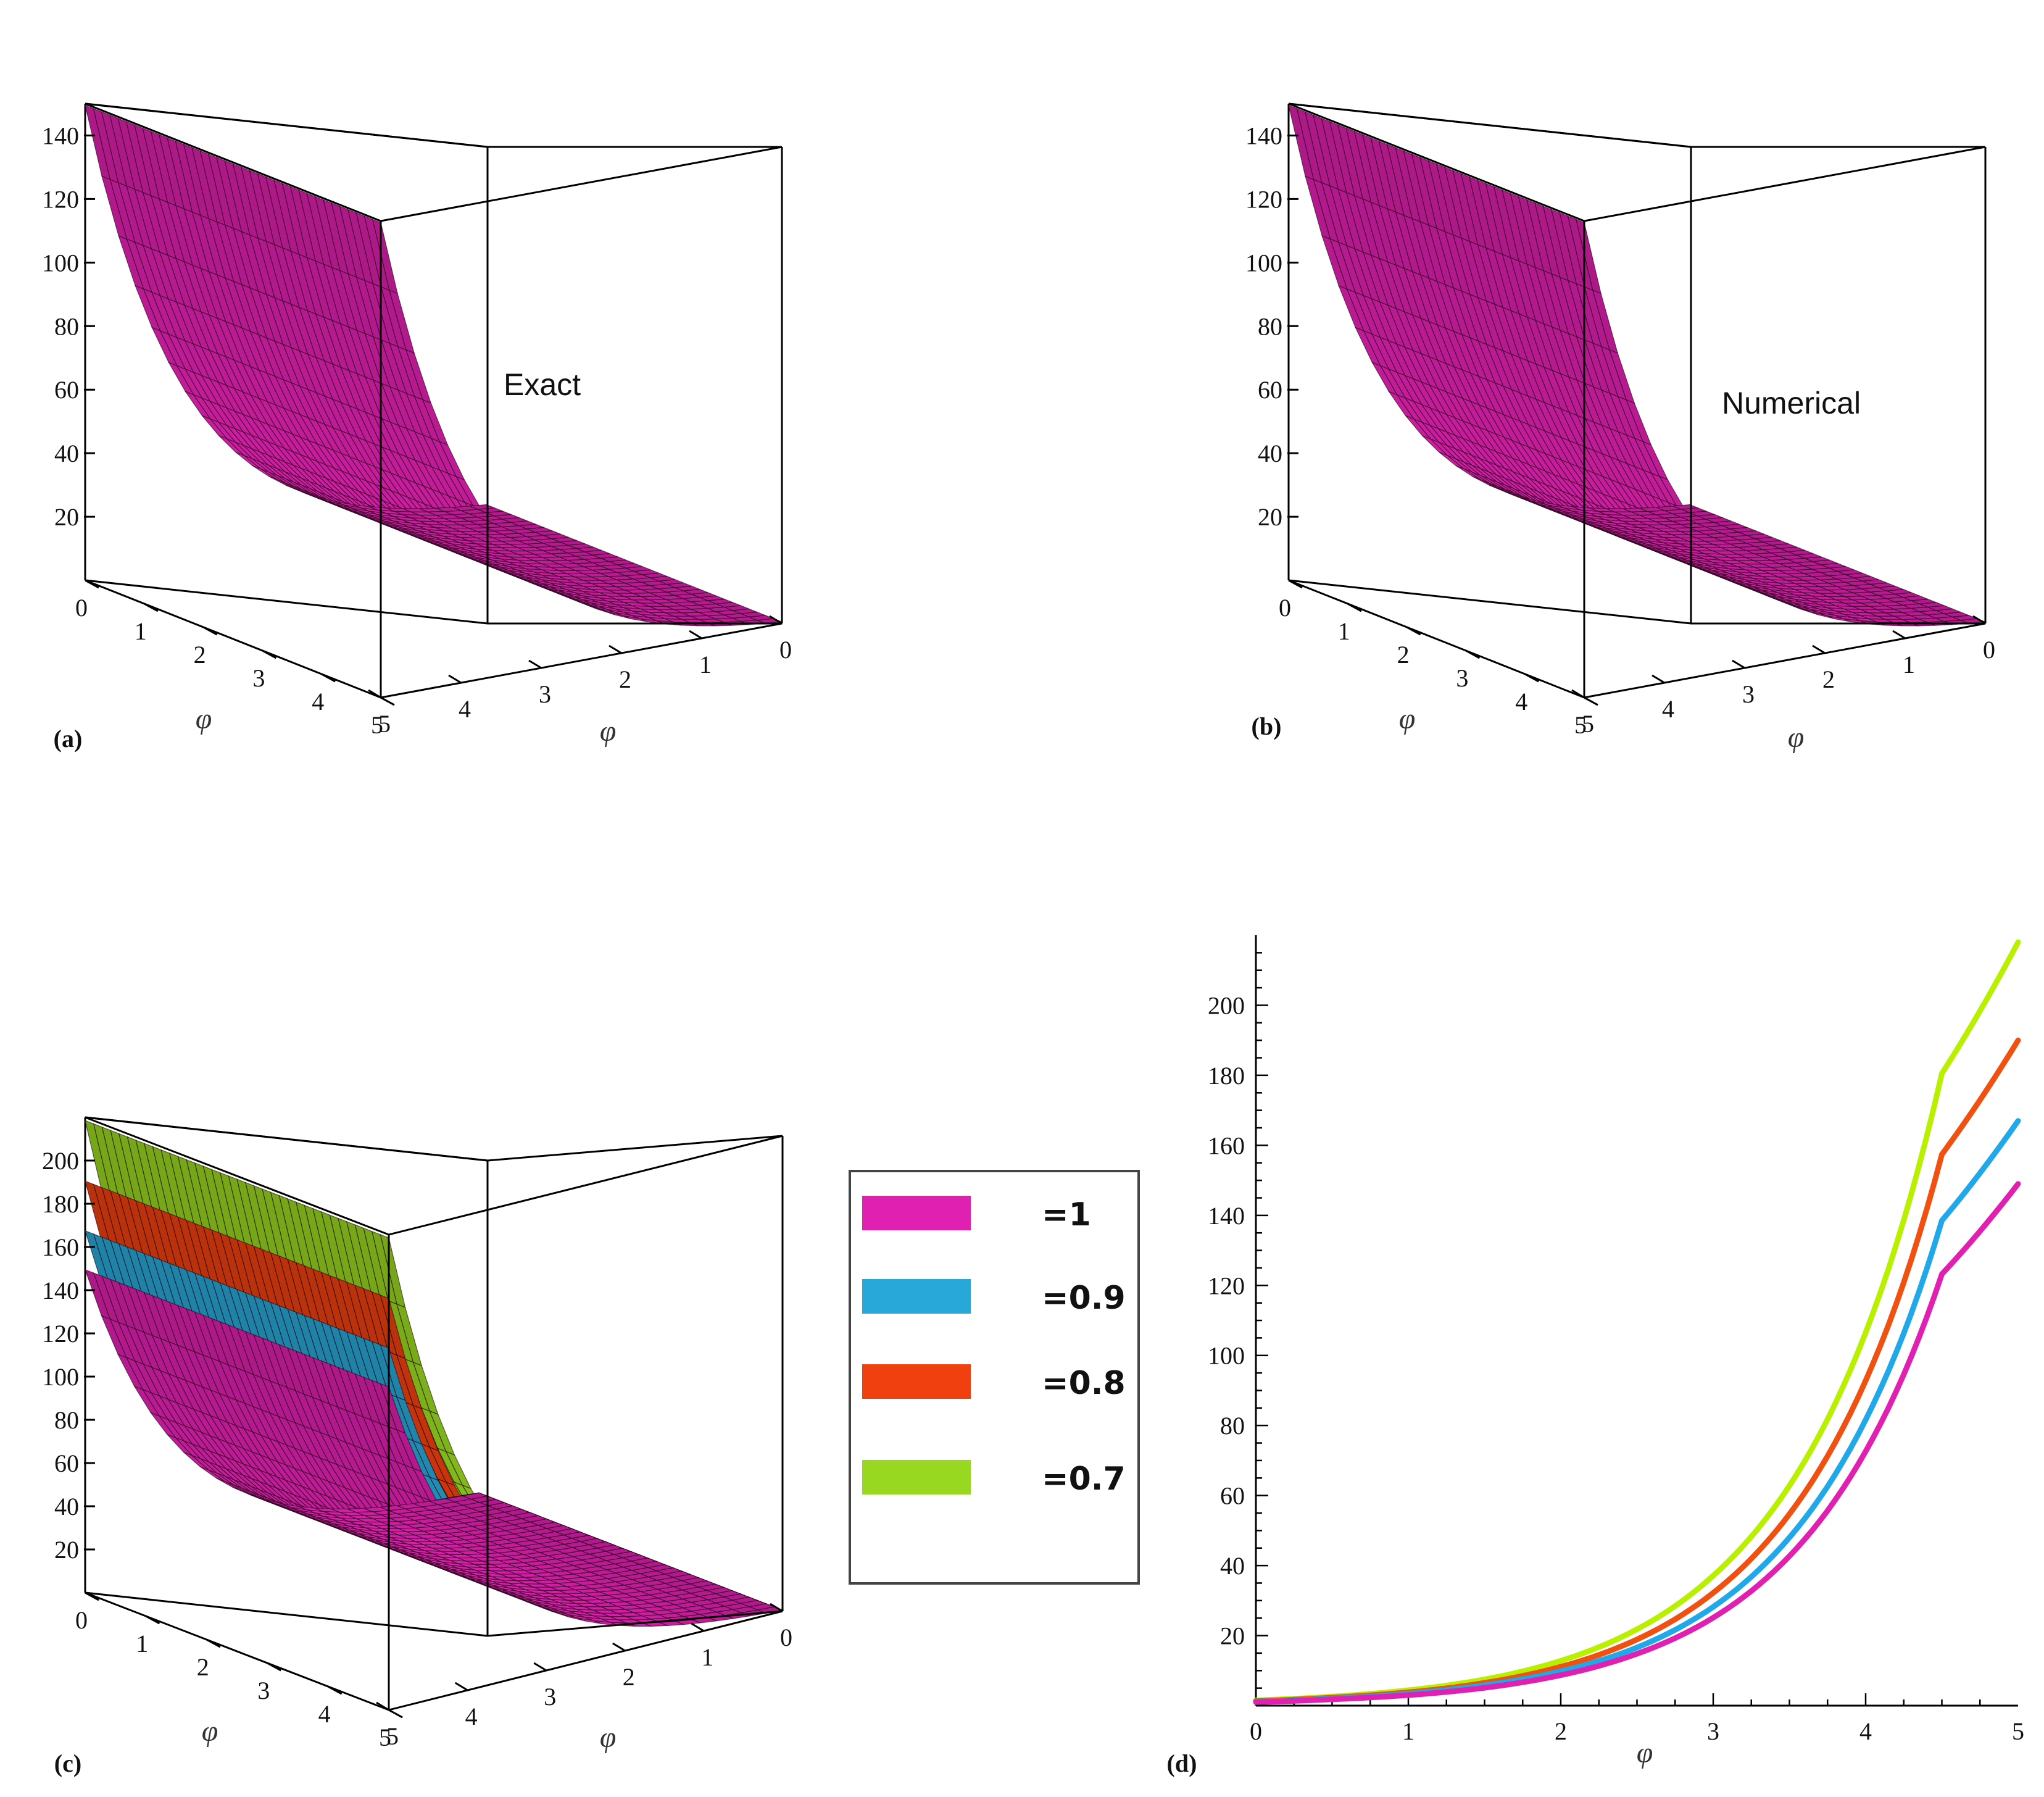 This screenshot has height=1797, width=2044. What do you see at coordinates (1267, 726) in the screenshot?
I see `panel-label: (b)` at bounding box center [1267, 726].